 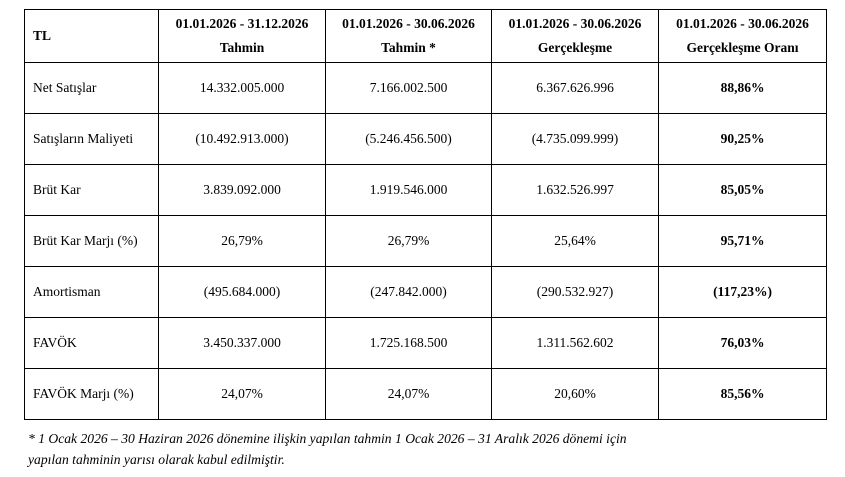 What do you see at coordinates (242, 47) in the screenshot?
I see `column-title: Tahmin` at bounding box center [242, 47].